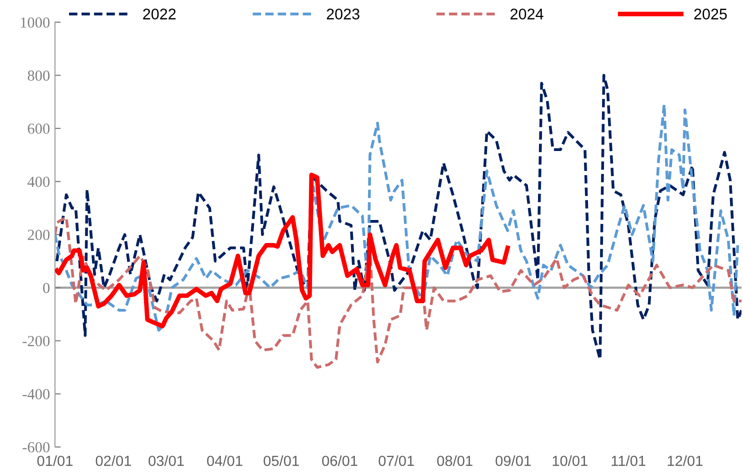  What do you see at coordinates (46, 288) in the screenshot?
I see `y-tick-label: 0` at bounding box center [46, 288].